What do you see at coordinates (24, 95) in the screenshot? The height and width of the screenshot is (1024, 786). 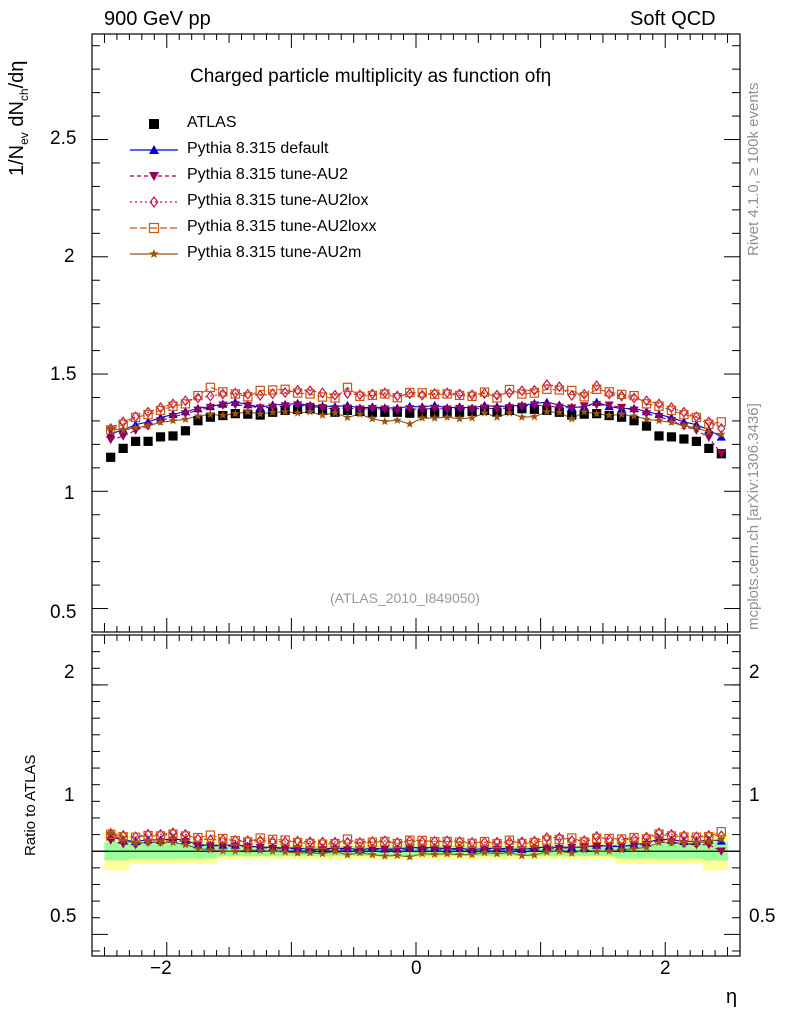 I see `ylabel-part-d: ch` at bounding box center [24, 95].